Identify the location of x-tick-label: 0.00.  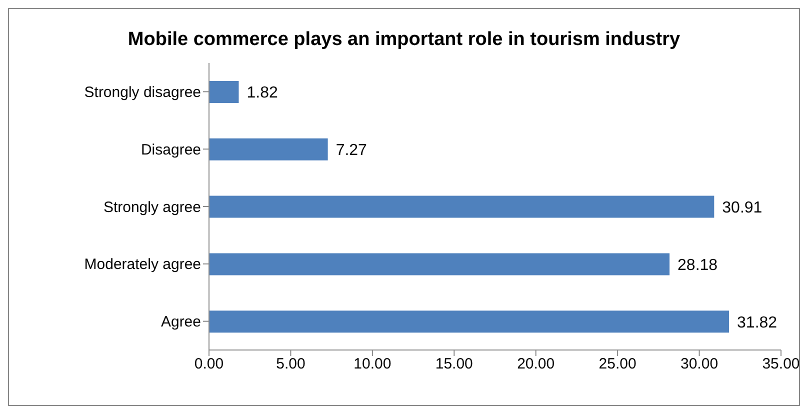
(209, 364).